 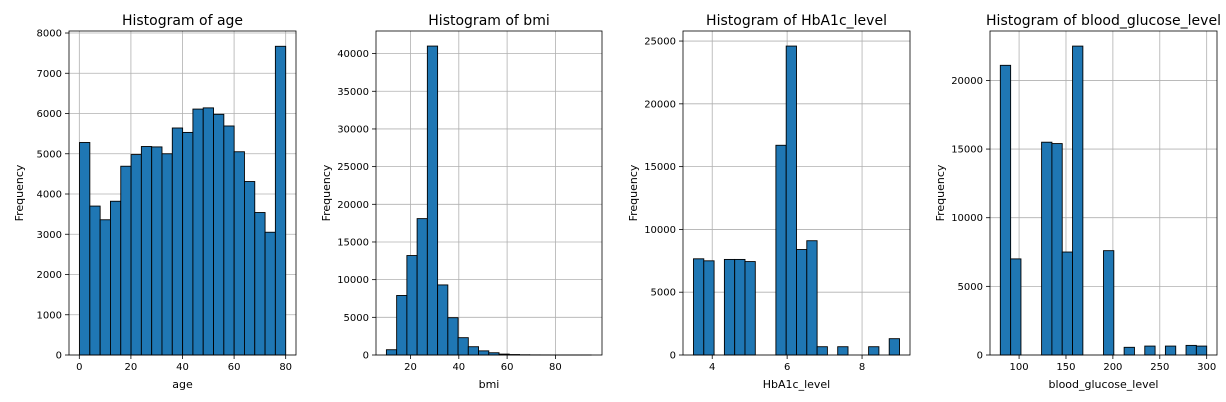 What do you see at coordinates (79, 367) in the screenshot?
I see `x-tick-label: 0` at bounding box center [79, 367].